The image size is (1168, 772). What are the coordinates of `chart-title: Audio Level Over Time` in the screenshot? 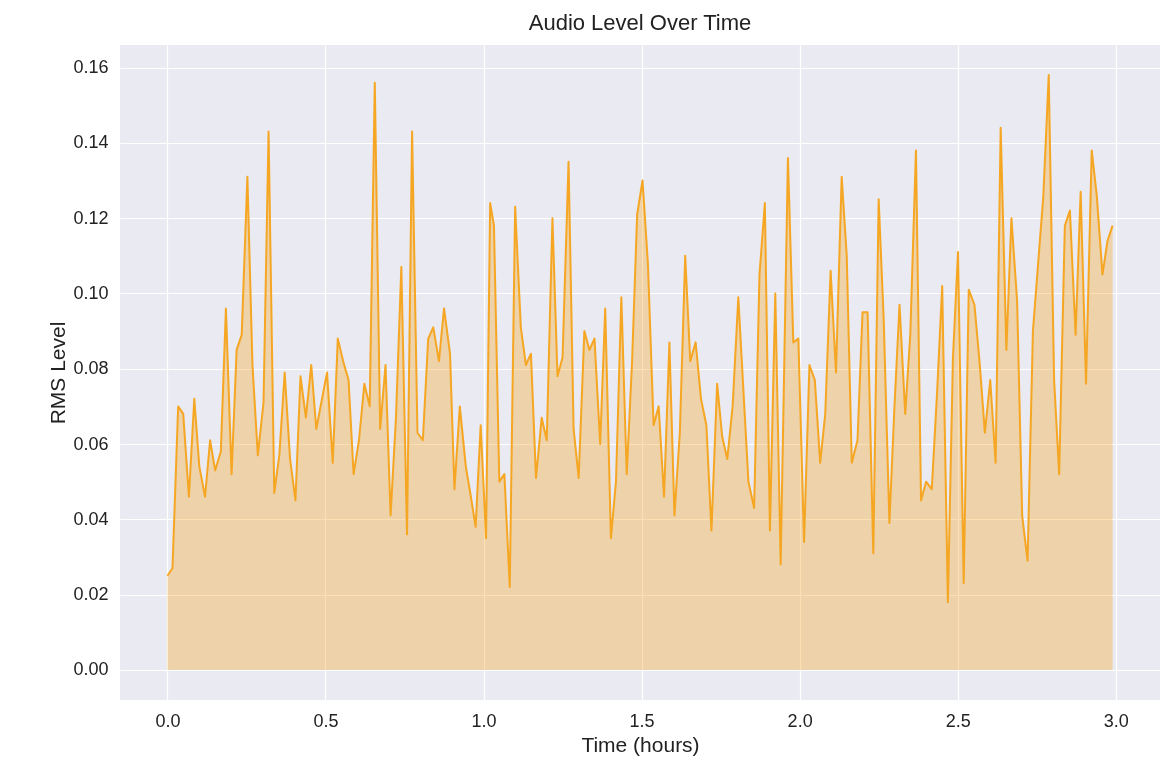 It's located at (640, 22).